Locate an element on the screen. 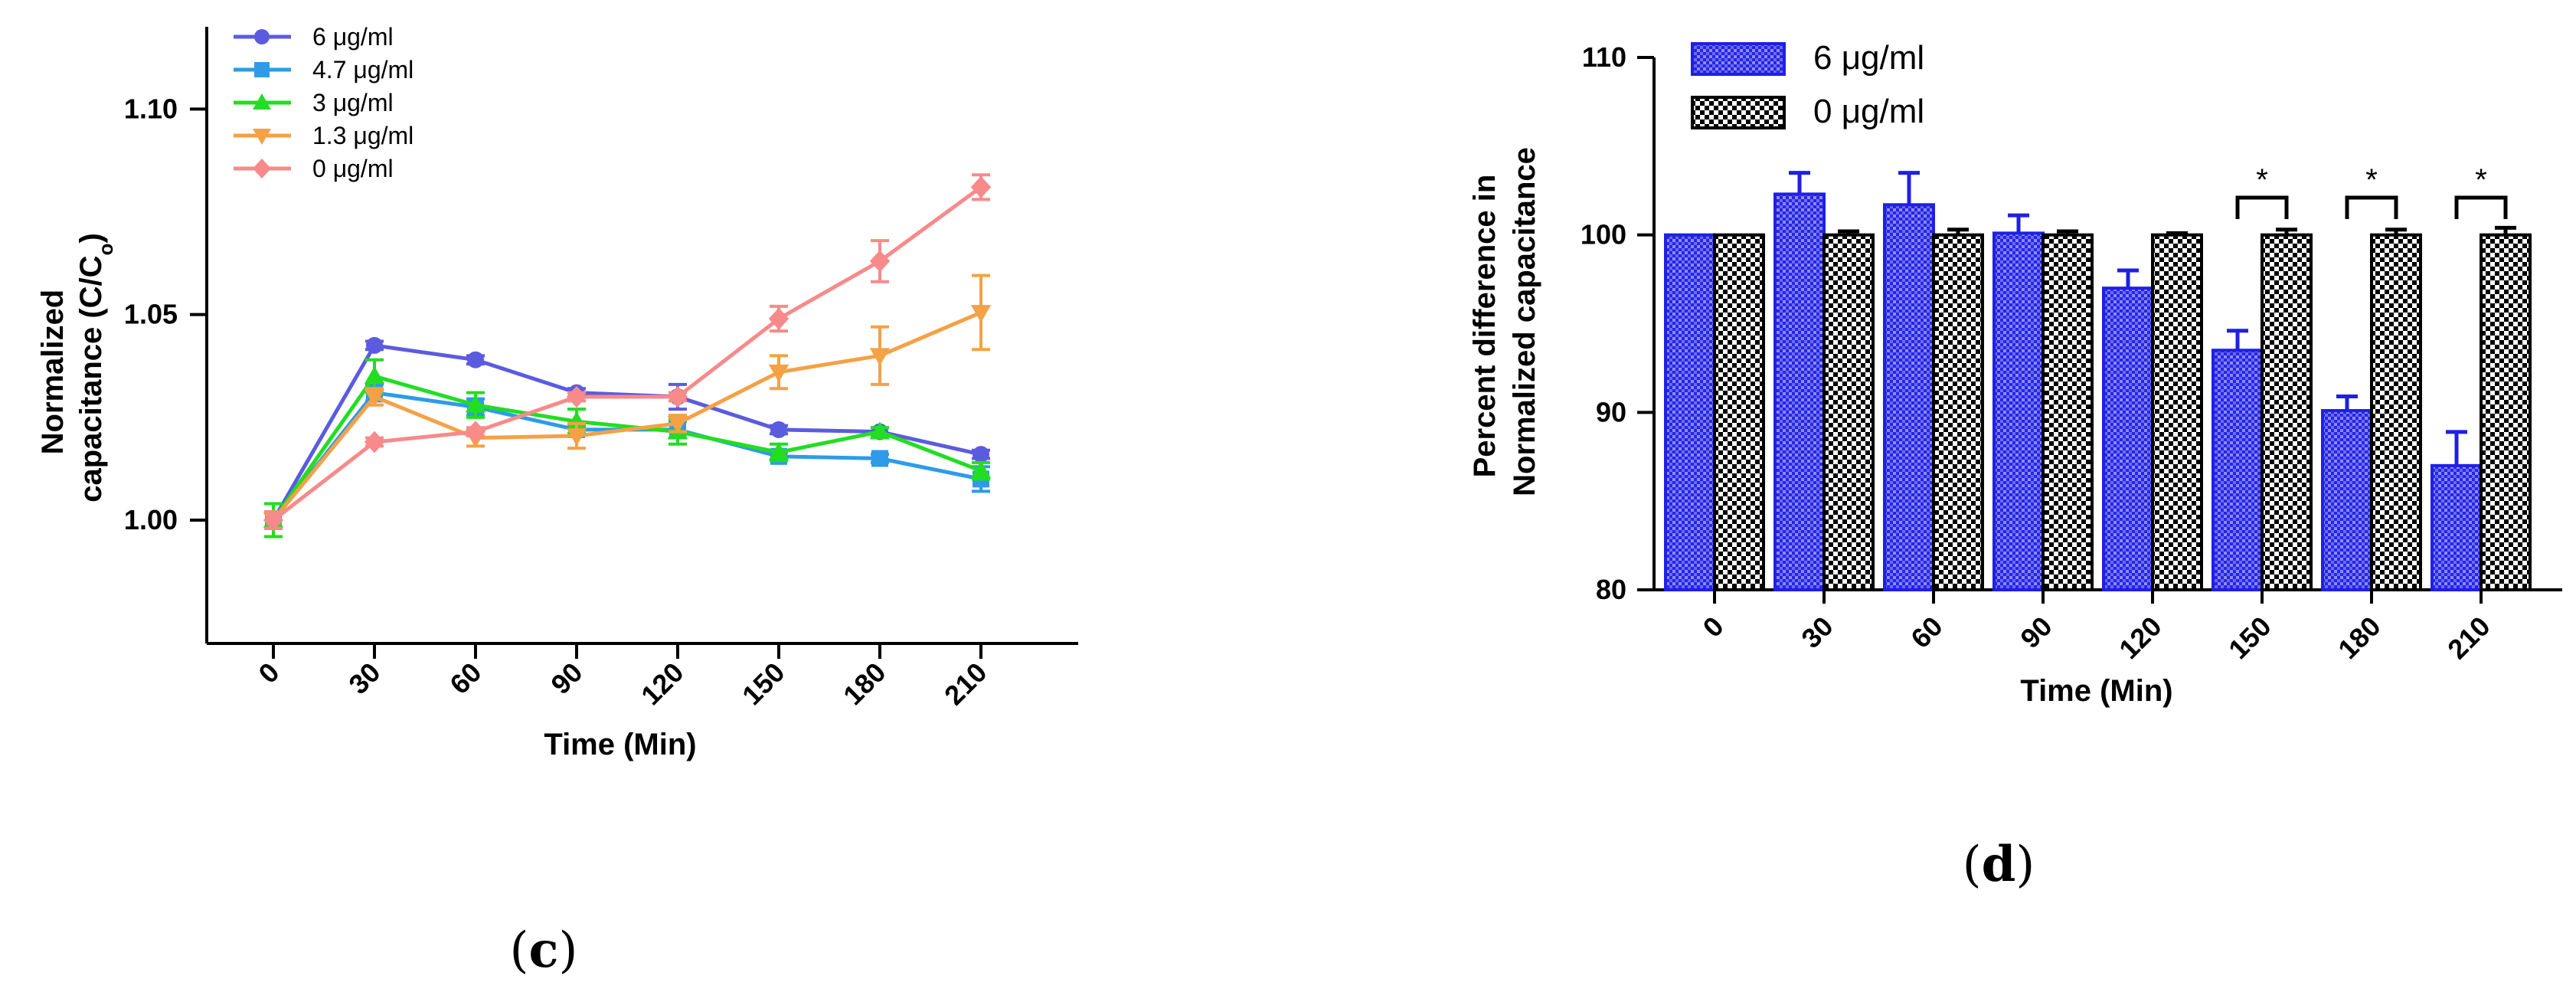  d-y-tick-label: 100 is located at coordinates (1603, 234).